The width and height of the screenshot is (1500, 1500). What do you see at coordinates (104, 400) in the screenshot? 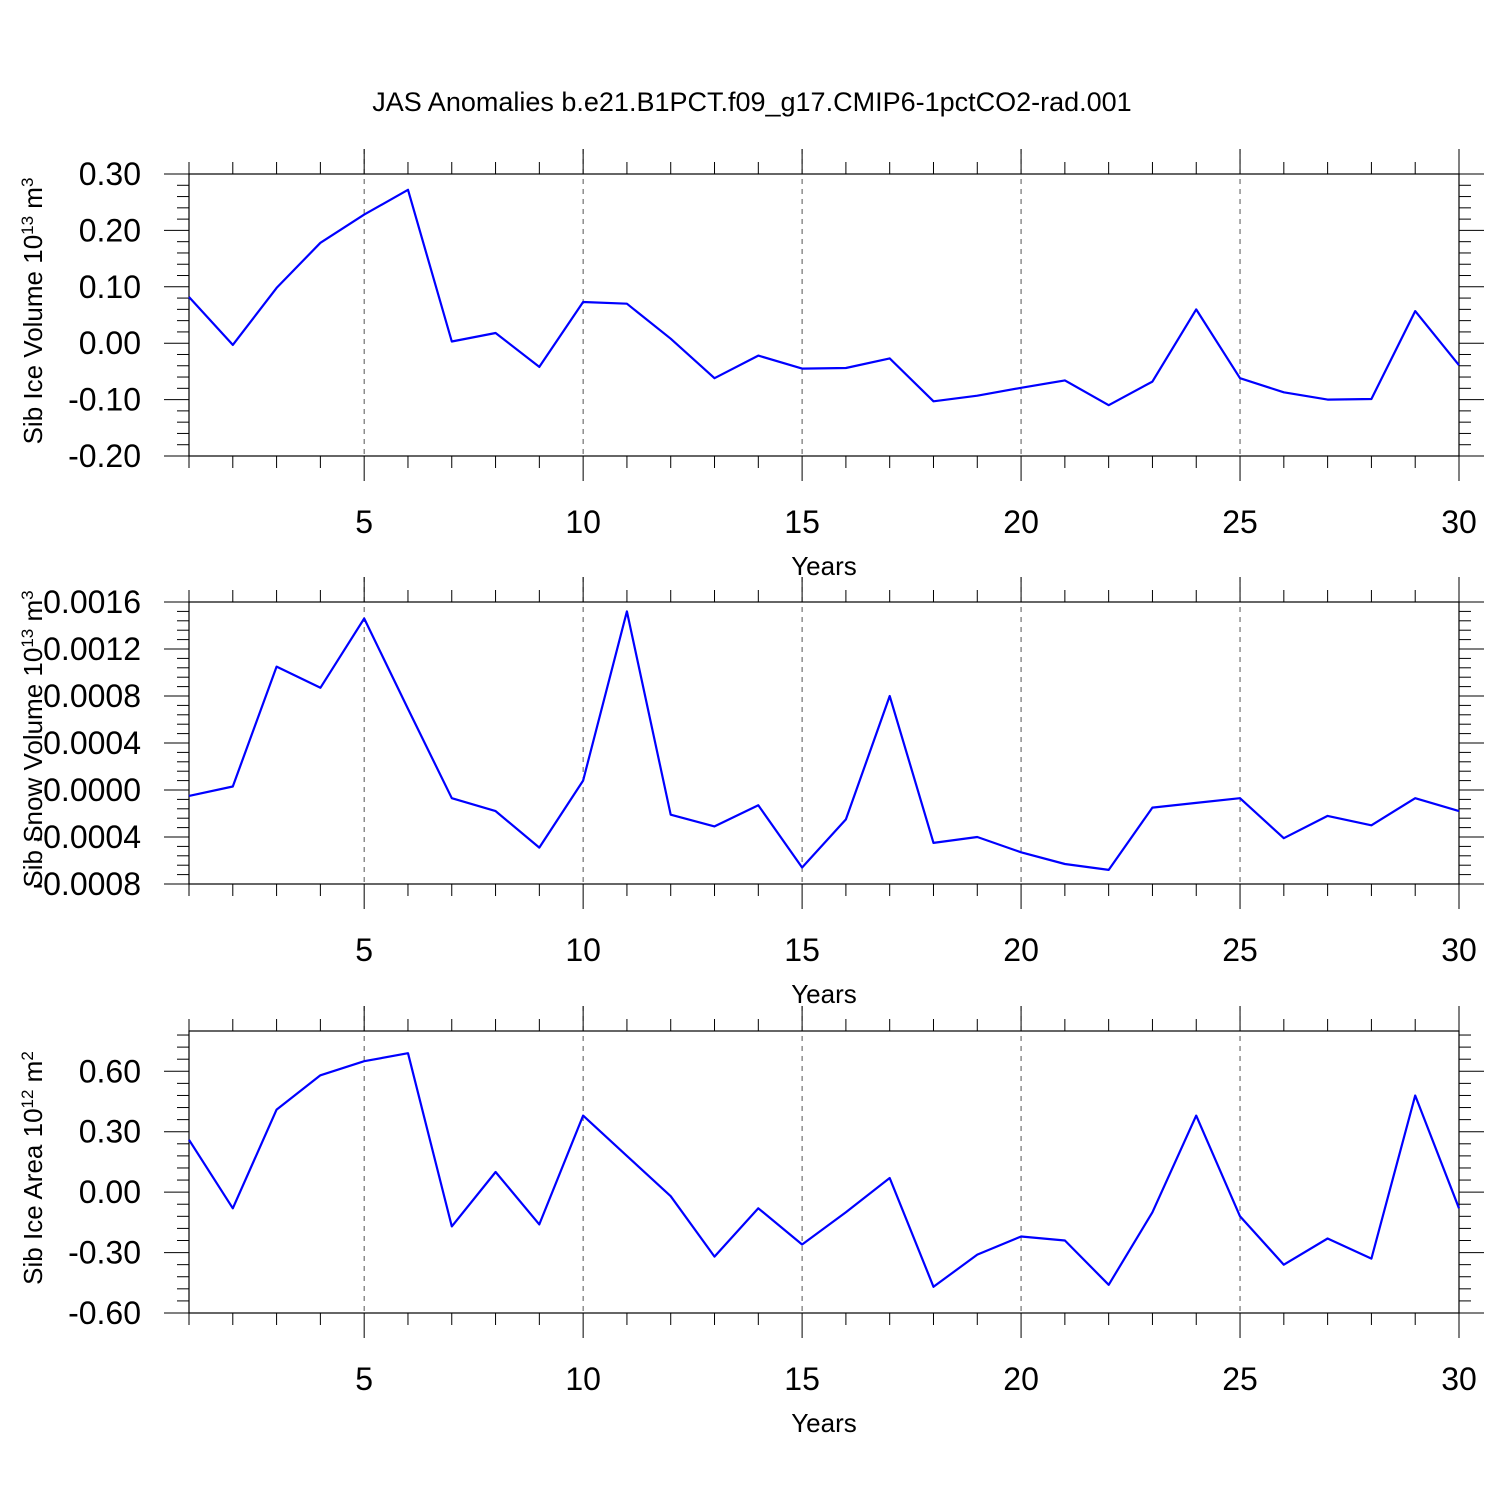
I see `y-tick-label: -0.10` at bounding box center [104, 400].